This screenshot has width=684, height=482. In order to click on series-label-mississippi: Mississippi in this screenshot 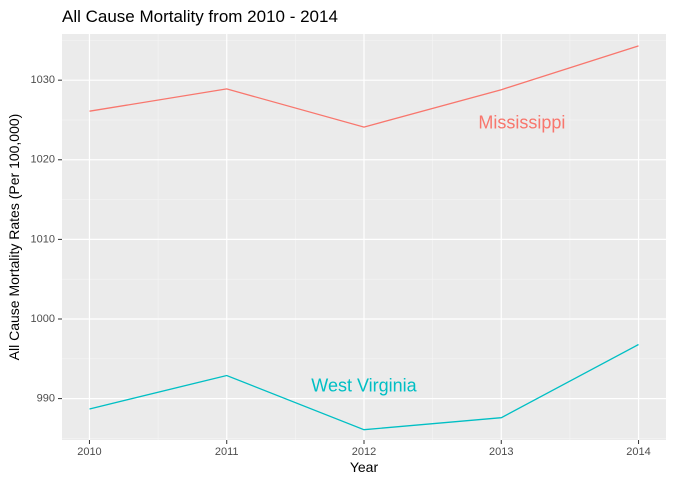, I will do `click(521, 123)`.